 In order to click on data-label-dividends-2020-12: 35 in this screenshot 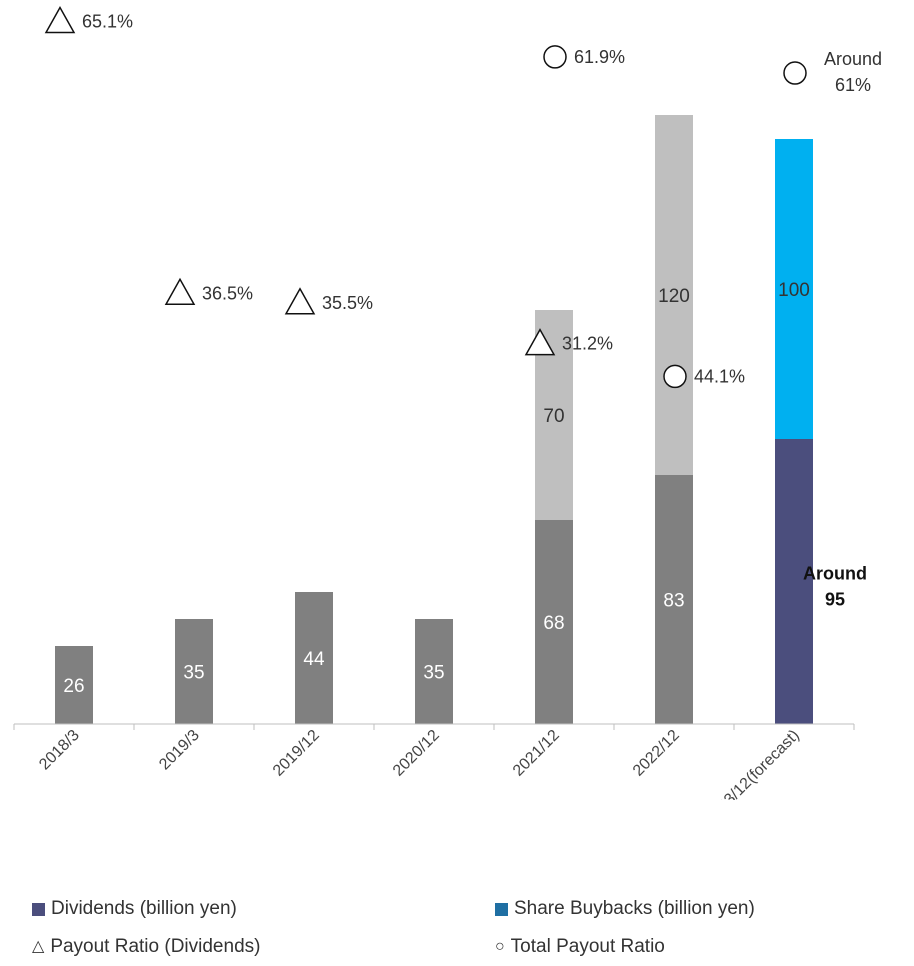, I will do `click(433, 673)`.